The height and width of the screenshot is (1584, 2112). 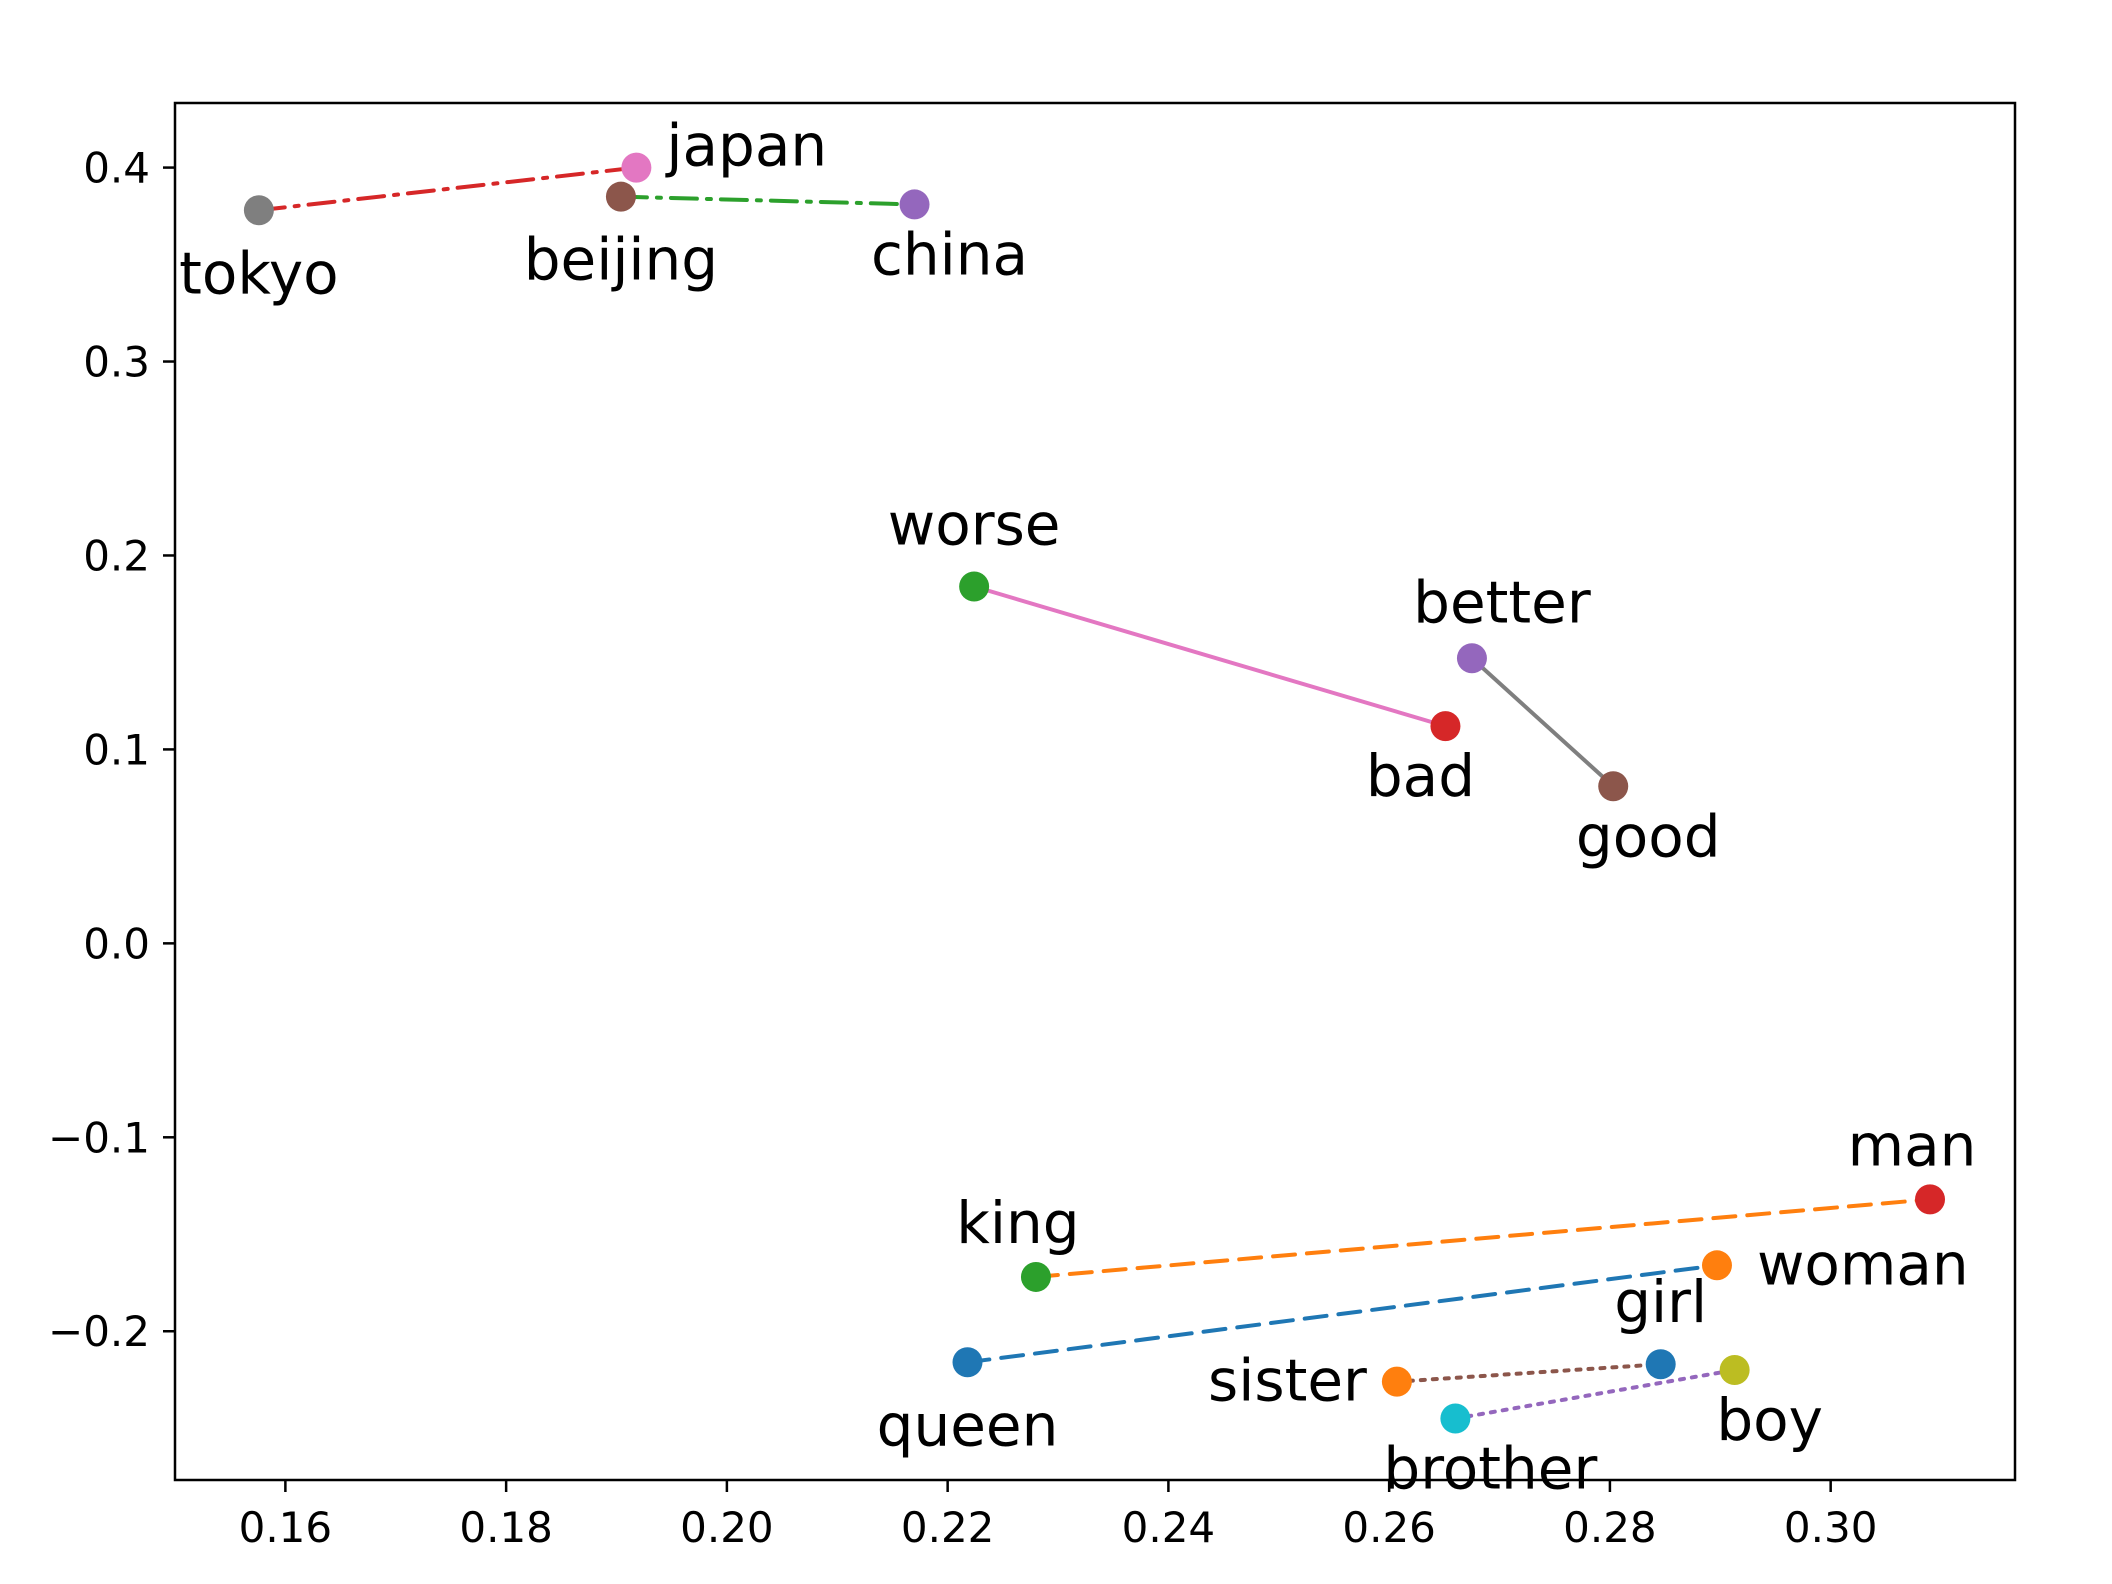 I want to click on label-japan: japan, so click(x=745, y=146).